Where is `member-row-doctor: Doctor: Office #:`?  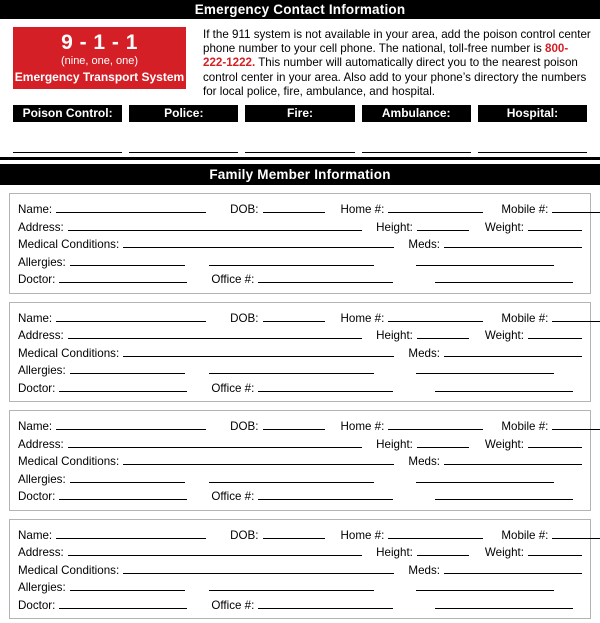 member-row-doctor: Doctor: Office #: is located at coordinates (300, 279).